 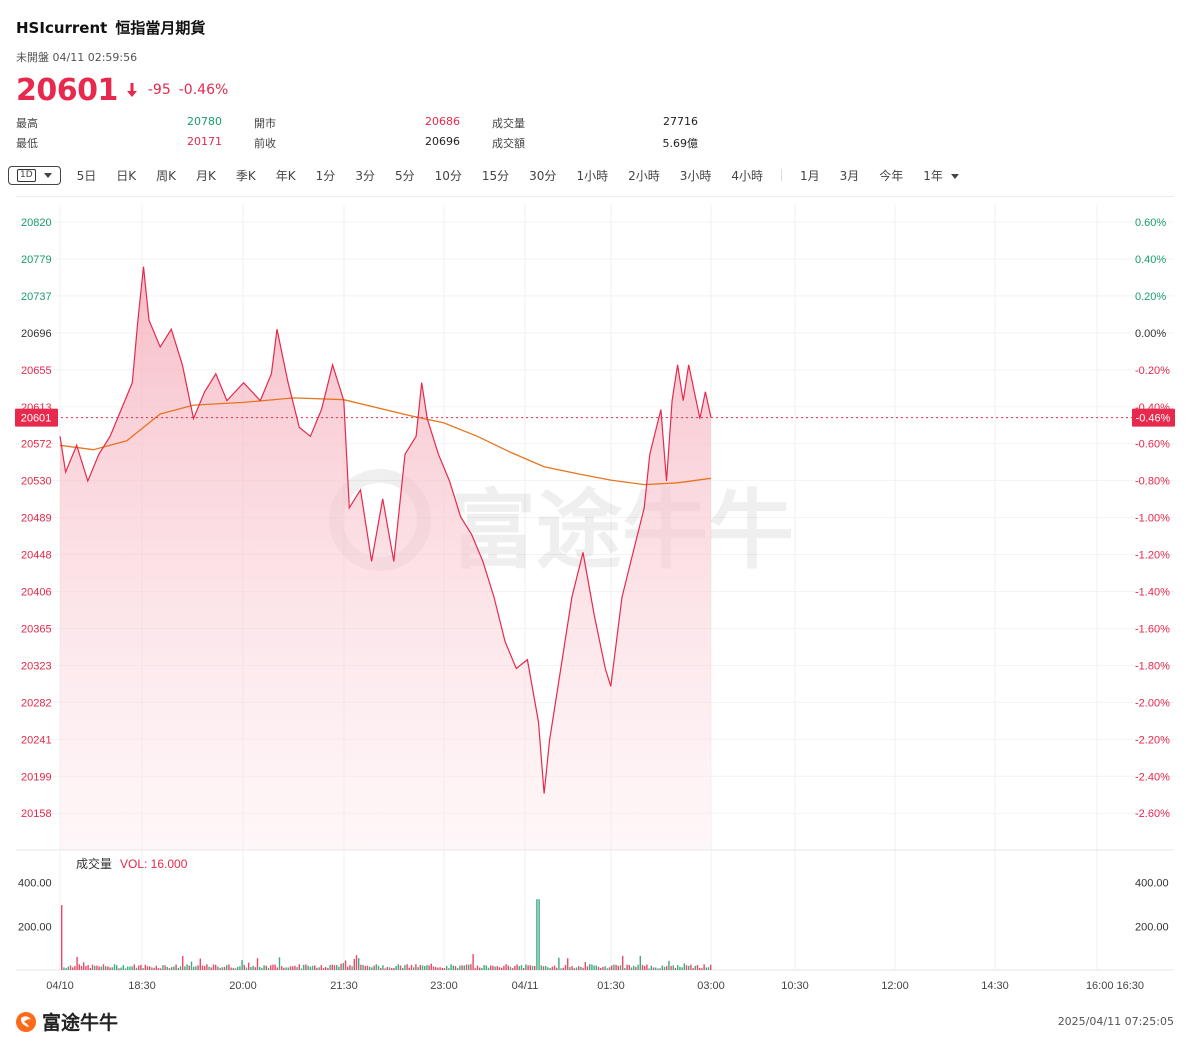 What do you see at coordinates (448, 175) in the screenshot?
I see `tab-10min: 10分` at bounding box center [448, 175].